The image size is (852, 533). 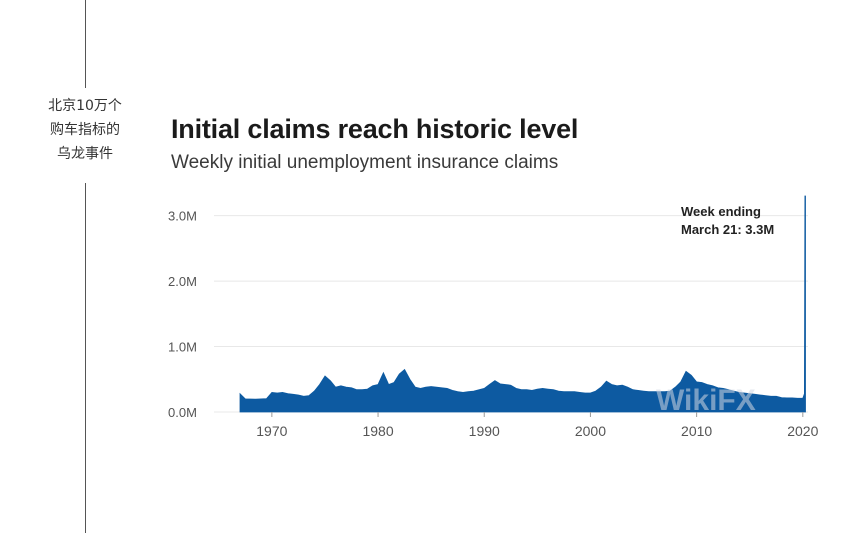 I want to click on x-tick-label-0: 1970, so click(x=271, y=431).